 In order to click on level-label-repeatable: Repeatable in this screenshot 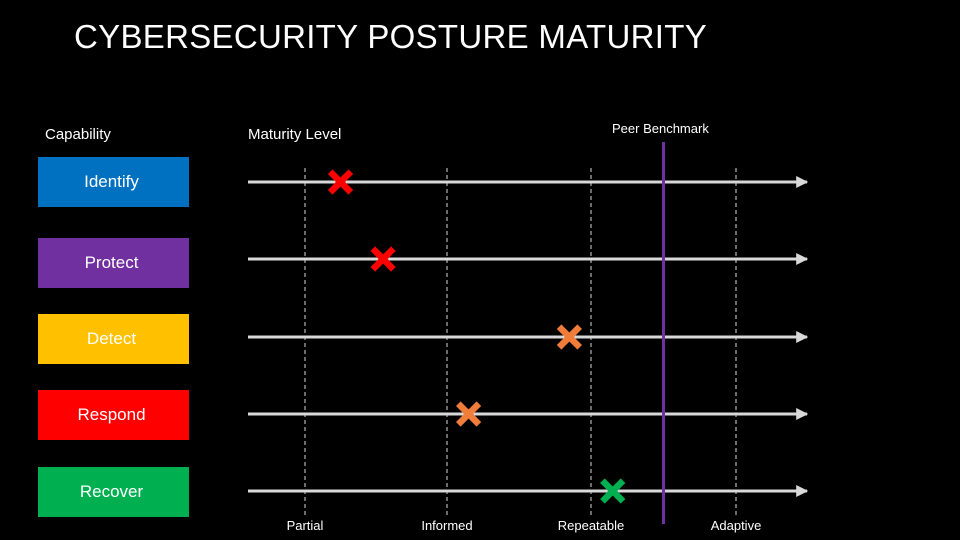, I will do `click(591, 525)`.